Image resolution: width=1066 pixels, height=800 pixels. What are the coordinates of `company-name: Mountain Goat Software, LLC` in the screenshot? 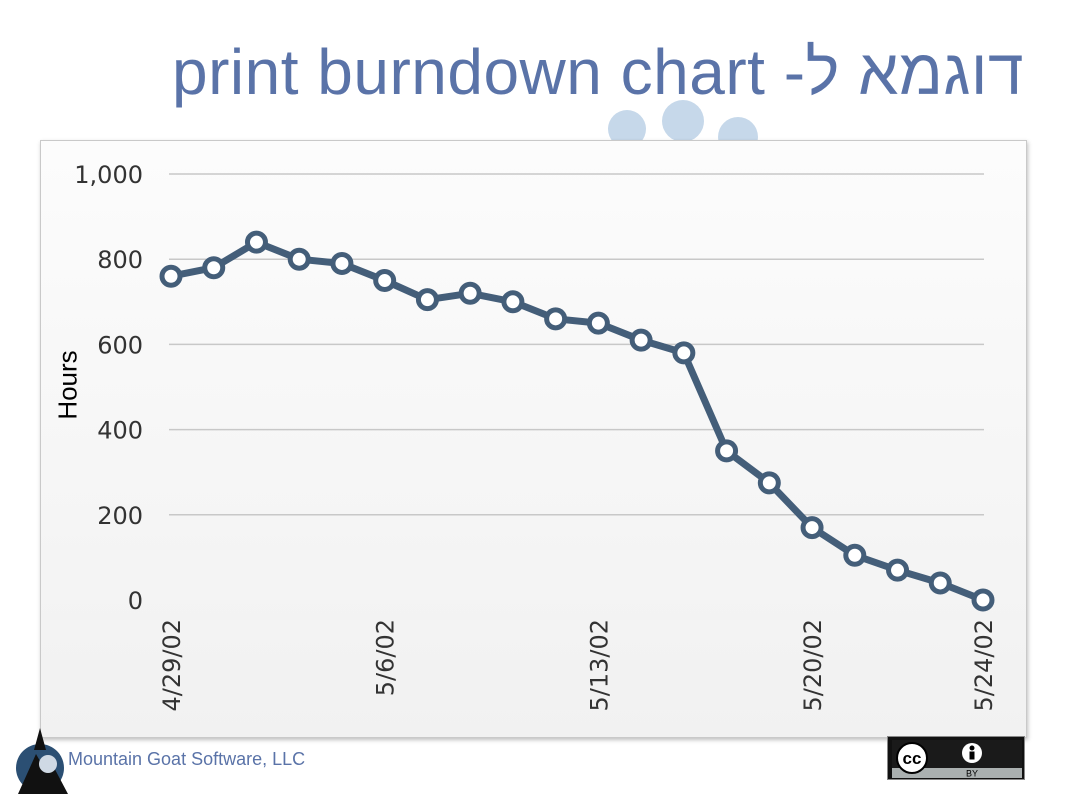 It's located at (187, 759).